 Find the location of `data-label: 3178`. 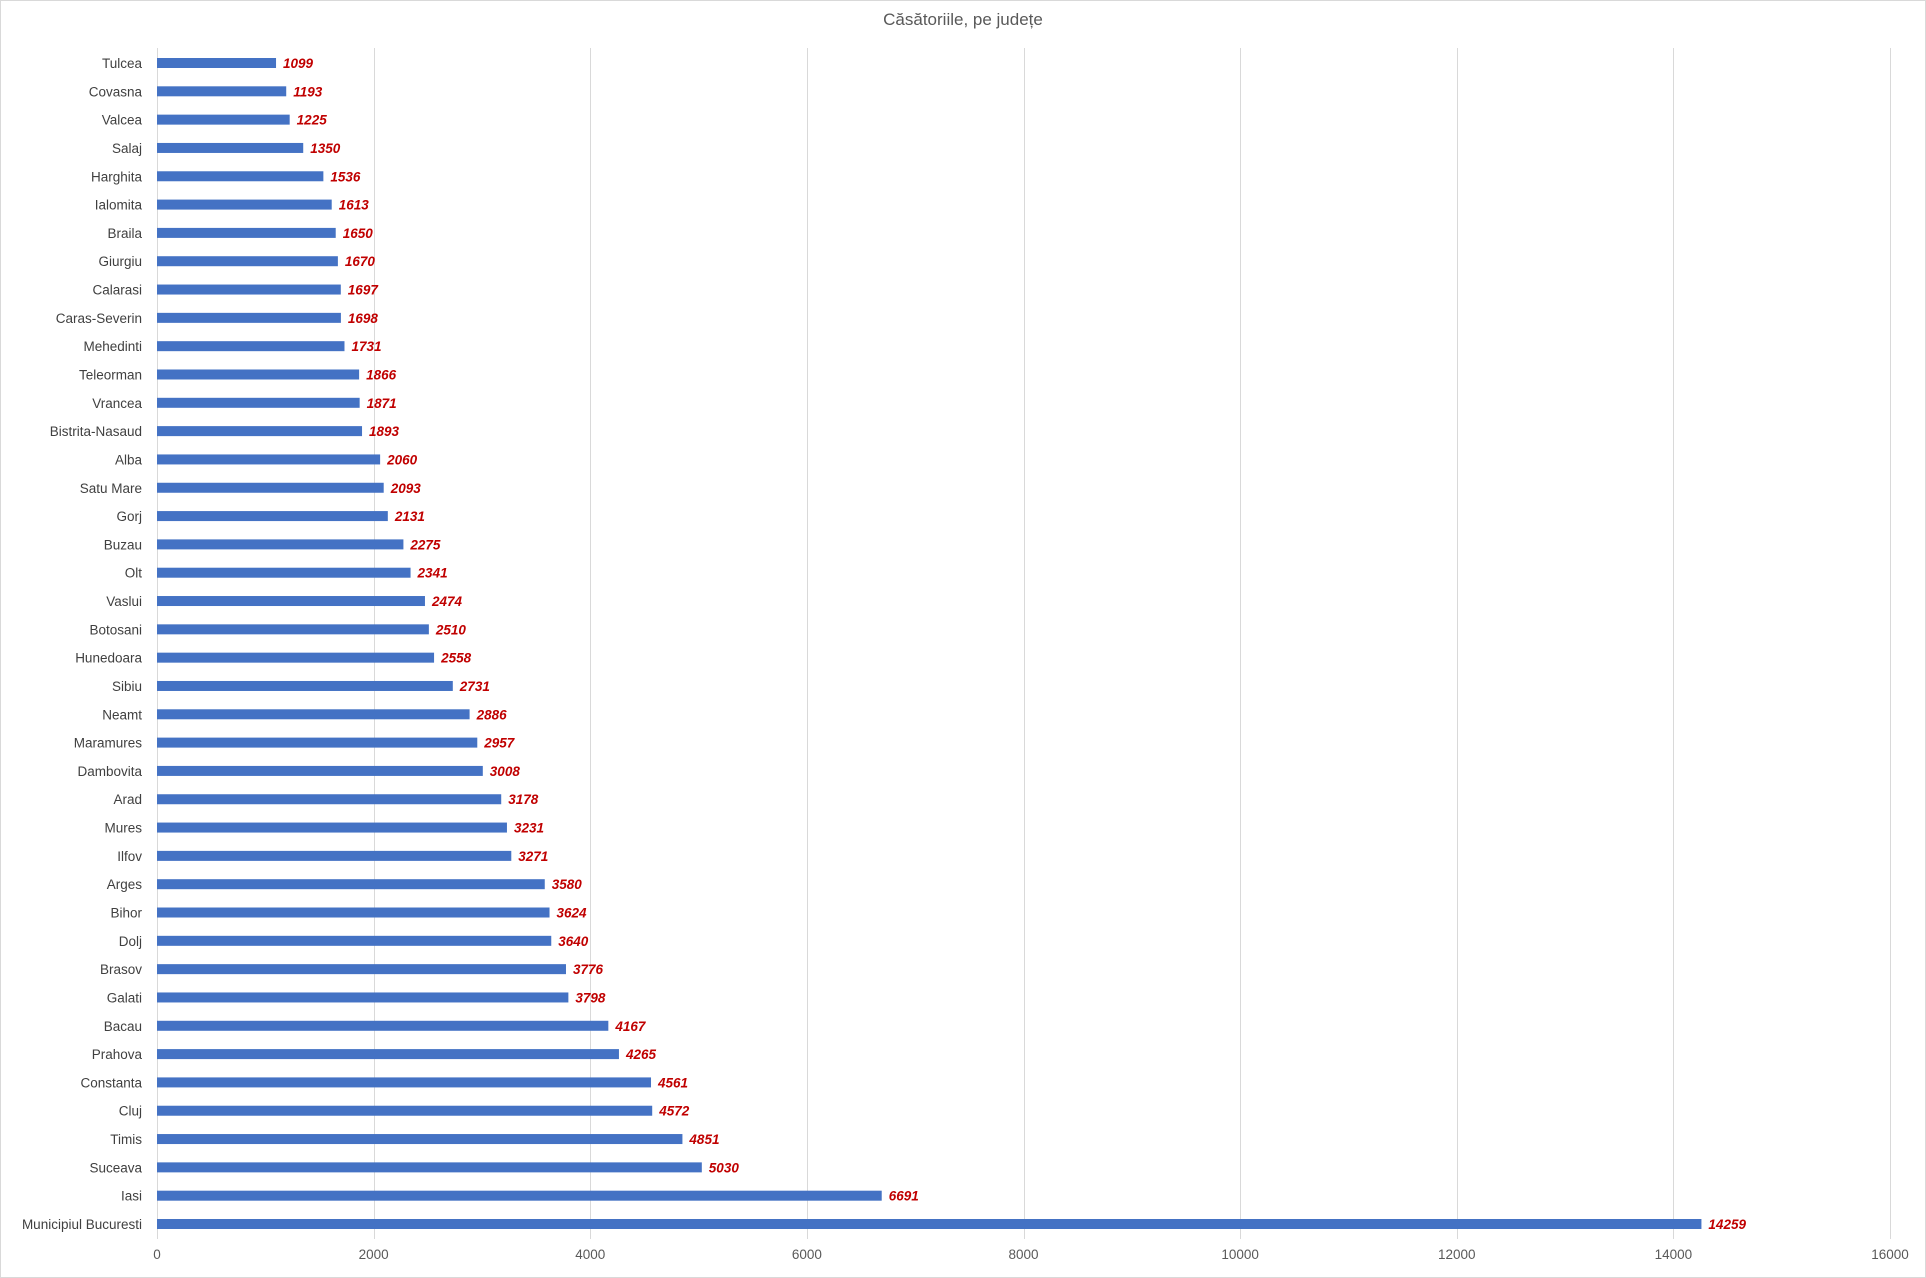

data-label: 3178 is located at coordinates (523, 799).